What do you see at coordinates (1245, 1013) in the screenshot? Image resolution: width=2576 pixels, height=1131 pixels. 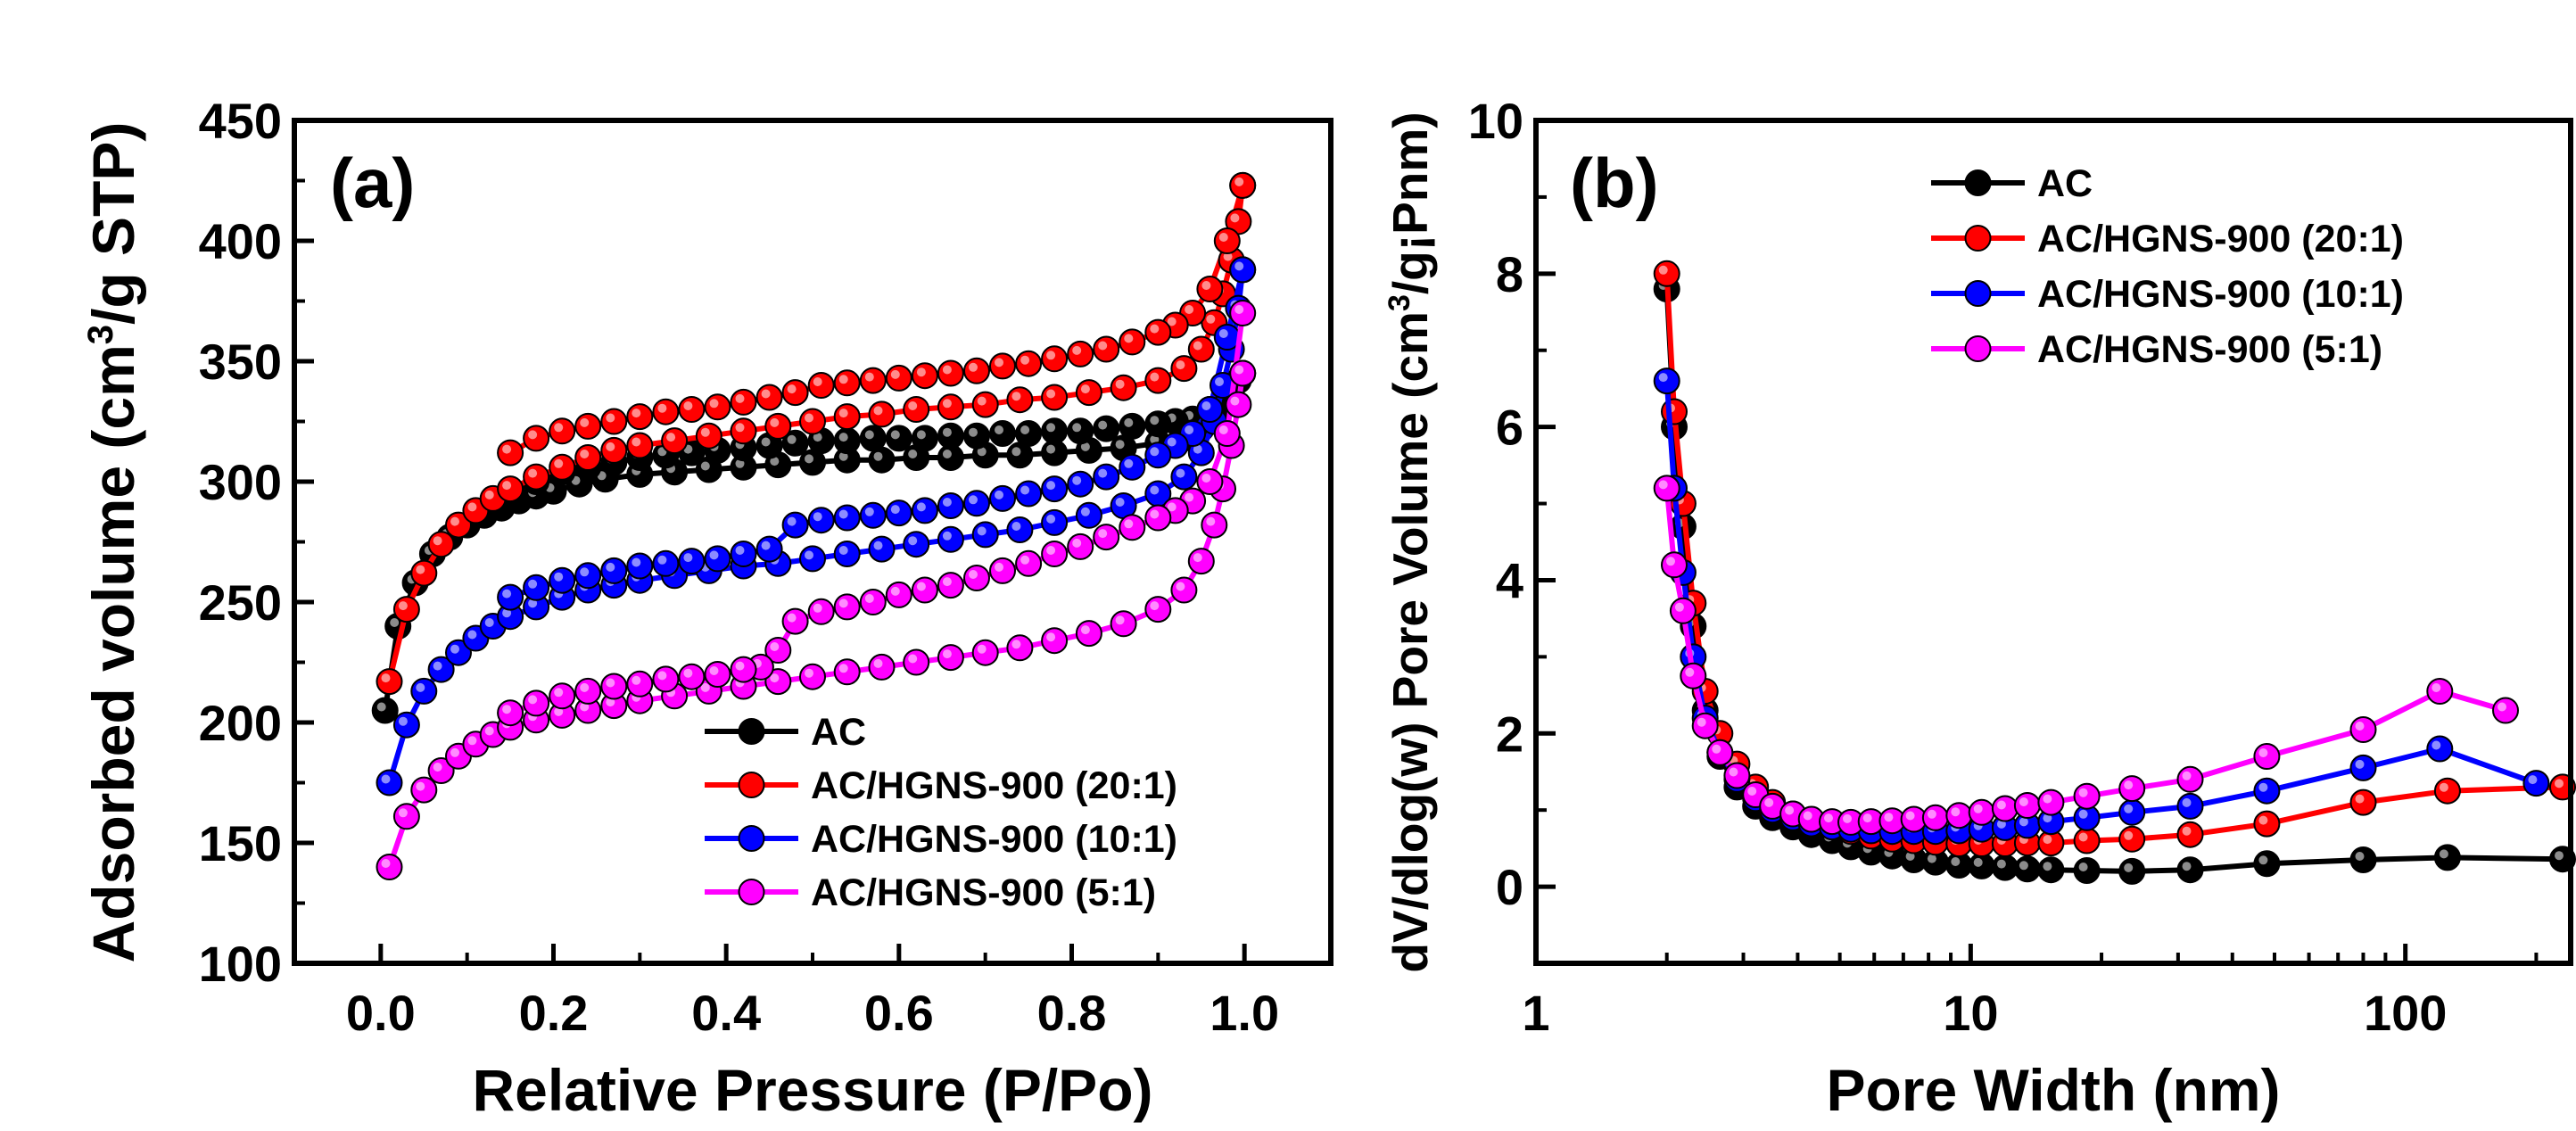 I see `a-xtick-label: 1.0` at bounding box center [1245, 1013].